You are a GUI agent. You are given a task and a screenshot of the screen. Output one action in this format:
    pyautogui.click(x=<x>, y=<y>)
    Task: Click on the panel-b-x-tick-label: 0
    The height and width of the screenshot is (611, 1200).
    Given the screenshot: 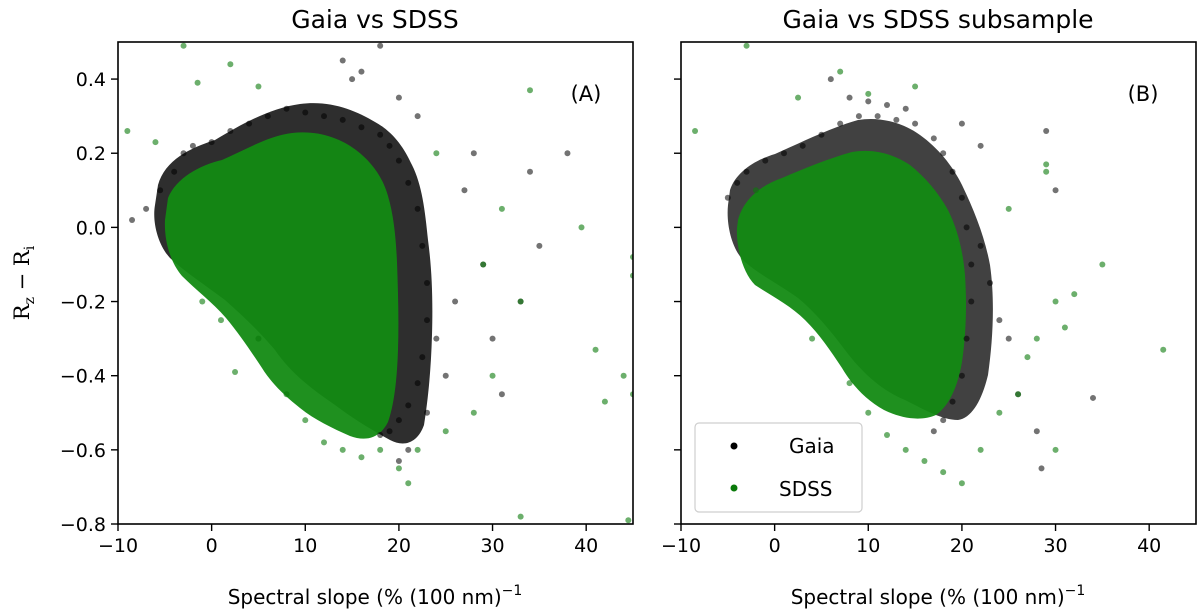 What is the action you would take?
    pyautogui.click(x=775, y=546)
    